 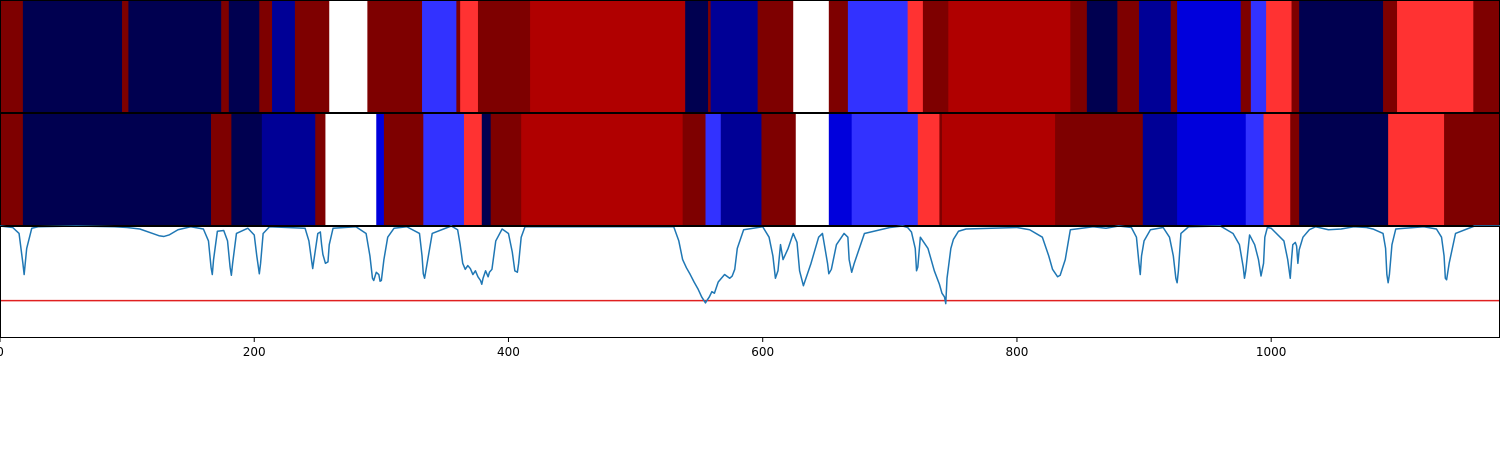 What do you see at coordinates (762, 352) in the screenshot?
I see `x-tick-label: 600` at bounding box center [762, 352].